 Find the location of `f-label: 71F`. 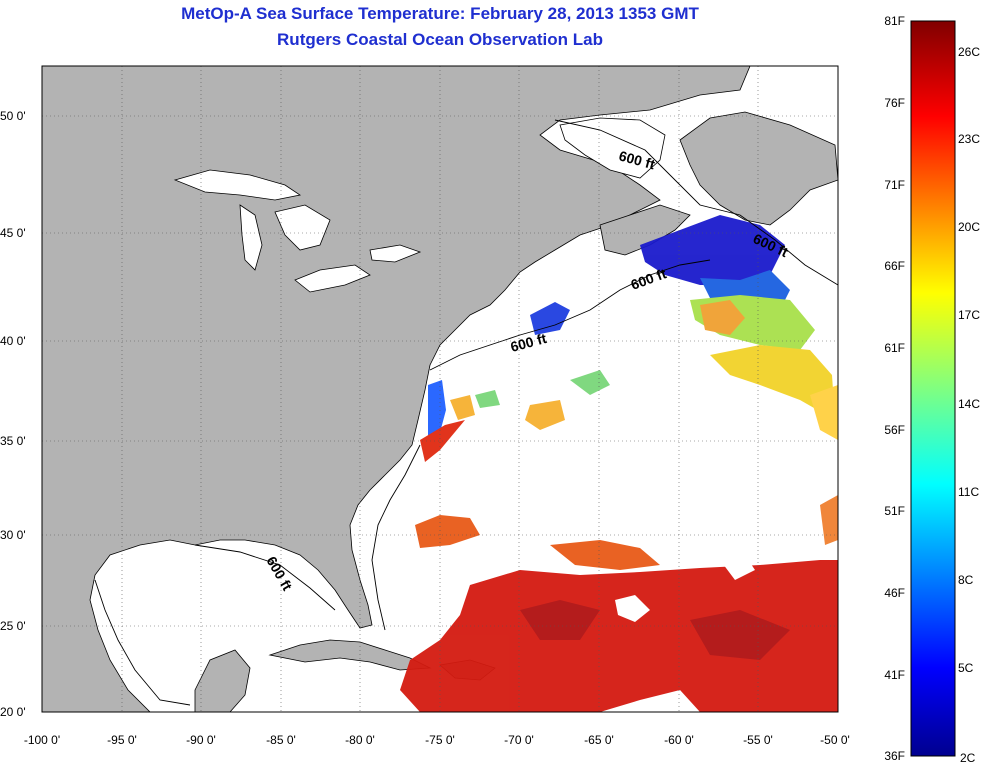

f-label: 71F is located at coordinates (894, 185).